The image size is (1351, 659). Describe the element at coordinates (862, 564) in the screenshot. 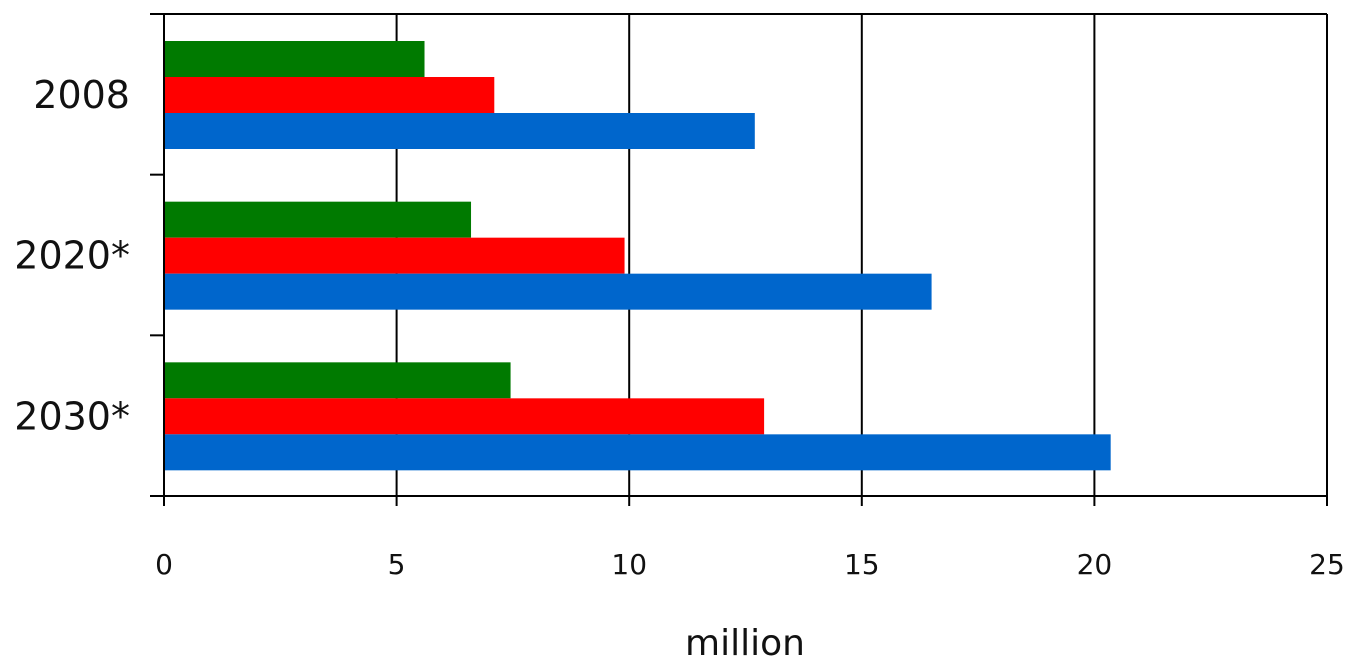

I see `x-tick-label: 15` at that location.